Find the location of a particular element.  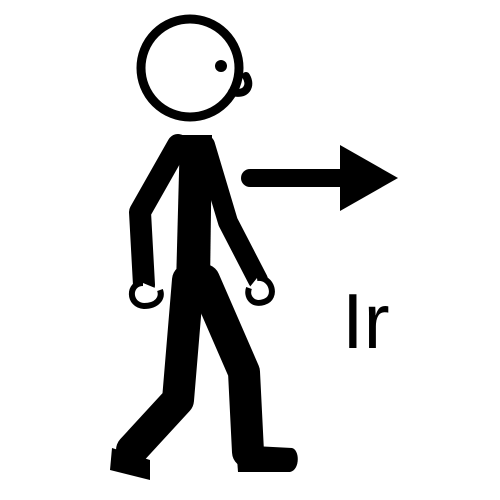

back-leg is located at coordinates (160, 365).